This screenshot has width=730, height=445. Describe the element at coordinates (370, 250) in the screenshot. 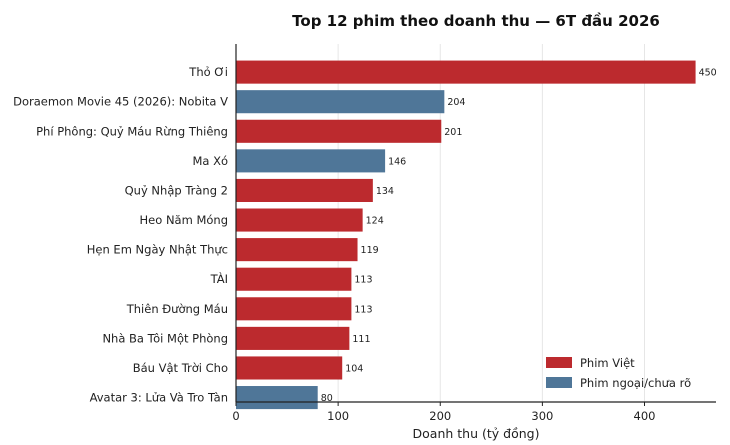

I see `data-label: 119` at that location.